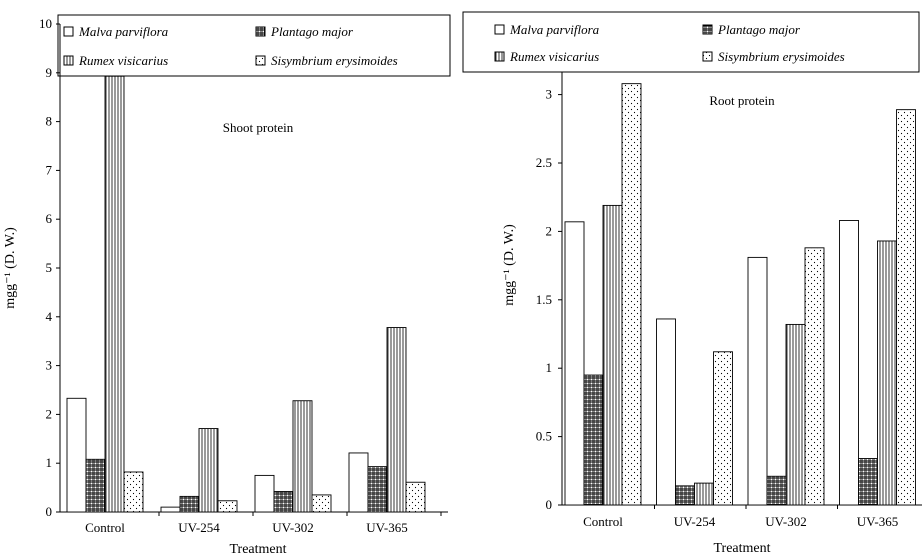 The image size is (922, 556). Describe the element at coordinates (631, 294) in the screenshot. I see `root-bar-sisymbrium-control` at that location.